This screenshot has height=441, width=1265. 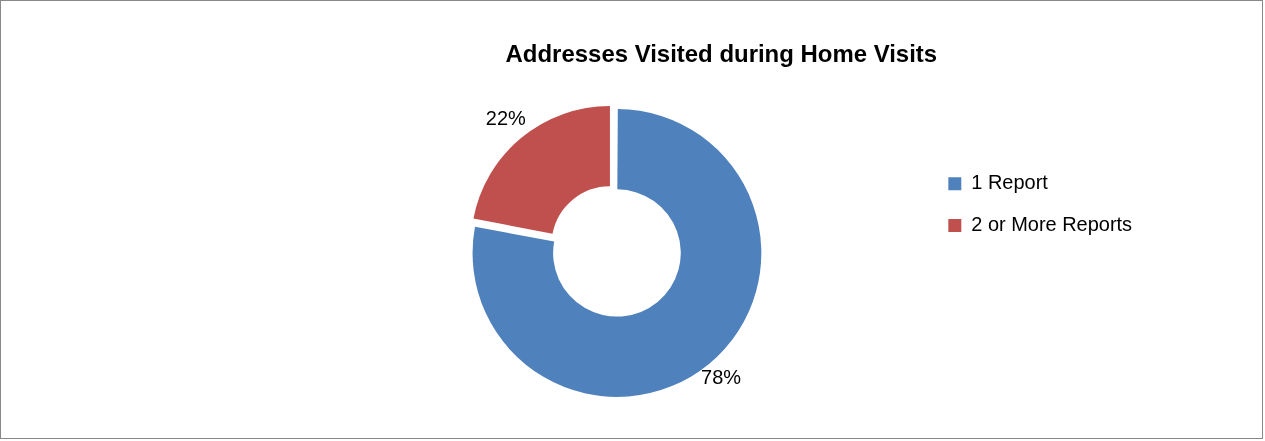 What do you see at coordinates (721, 376) in the screenshot?
I see `data-label: 78%` at bounding box center [721, 376].